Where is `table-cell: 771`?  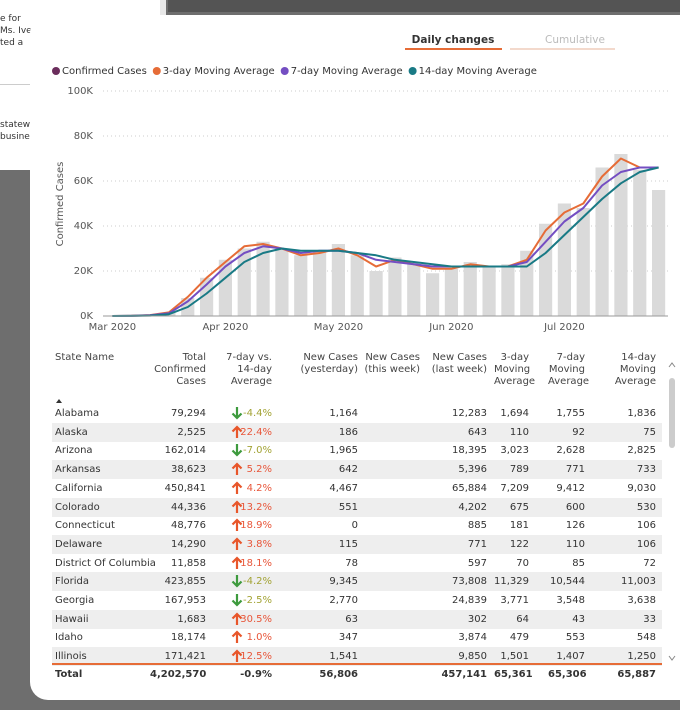
table-cell: 771 is located at coordinates (477, 544).